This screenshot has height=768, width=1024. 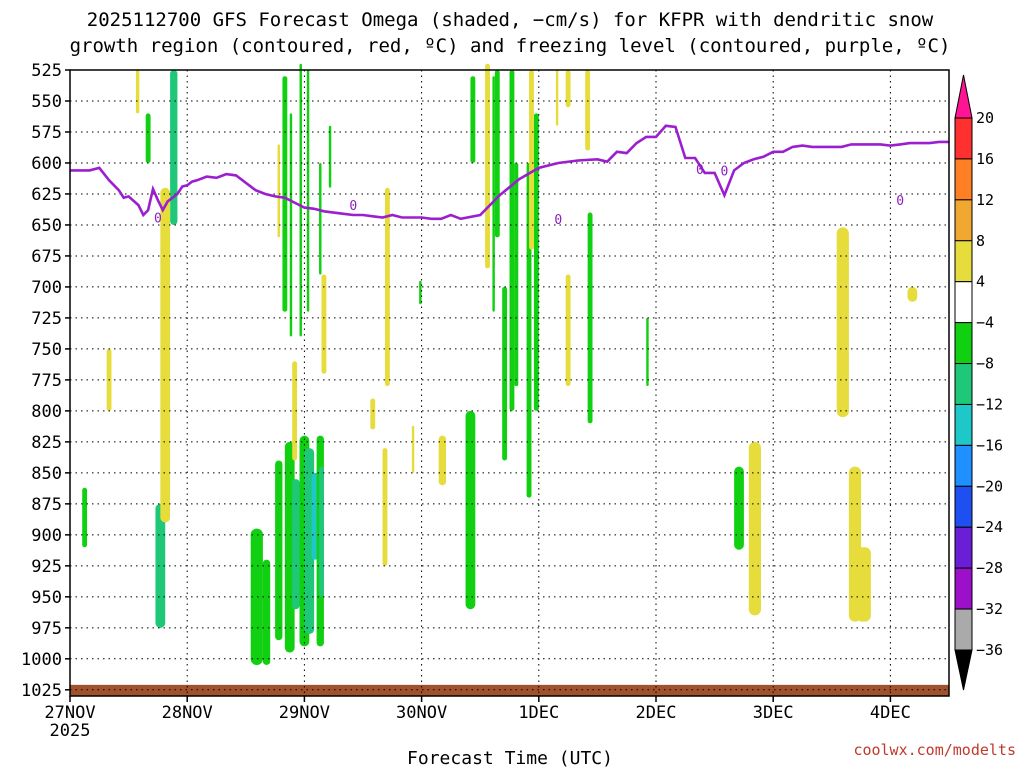 I want to click on colorbar-label-8: −16, so click(x=989, y=445).